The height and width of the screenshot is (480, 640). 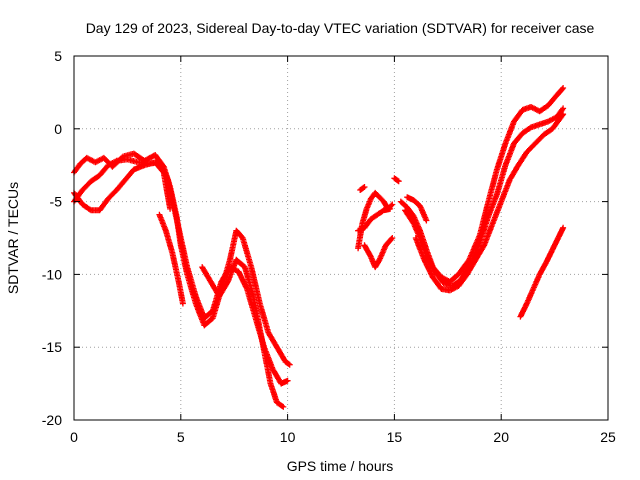 What do you see at coordinates (181, 437) in the screenshot?
I see `x-tick-label: 5` at bounding box center [181, 437].